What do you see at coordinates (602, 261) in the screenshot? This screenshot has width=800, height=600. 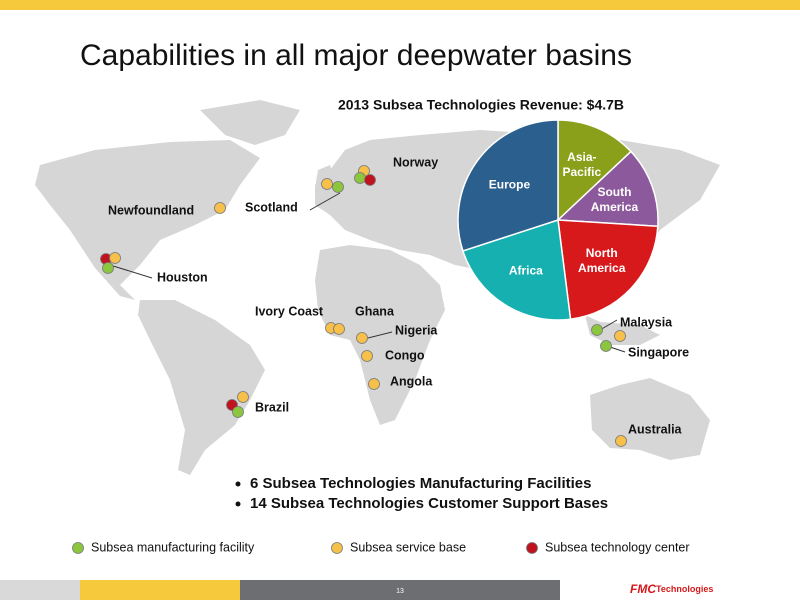 I see `pie-label: North America` at bounding box center [602, 261].